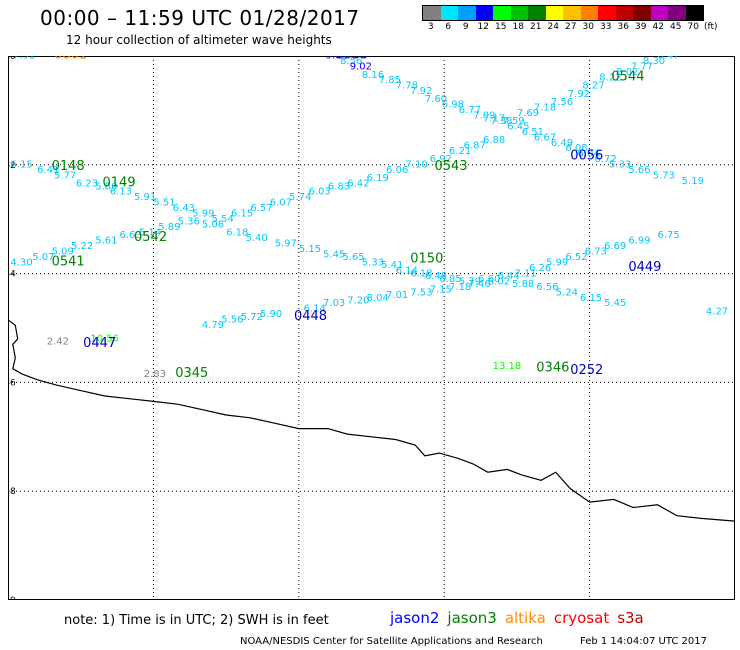 The image size is (740, 650). Describe the element at coordinates (213, 325) in the screenshot. I see `wave-height-label: 4.79` at that location.